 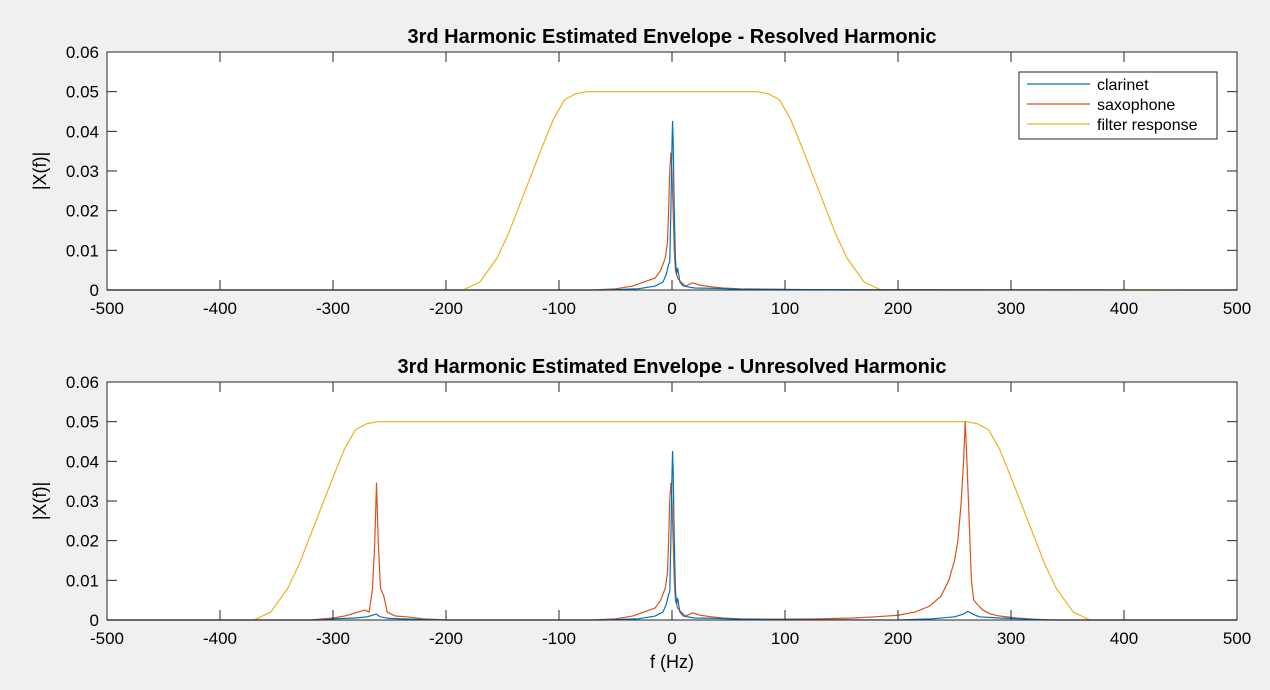 I want to click on x-axis-label: f (Hz), so click(x=672, y=662).